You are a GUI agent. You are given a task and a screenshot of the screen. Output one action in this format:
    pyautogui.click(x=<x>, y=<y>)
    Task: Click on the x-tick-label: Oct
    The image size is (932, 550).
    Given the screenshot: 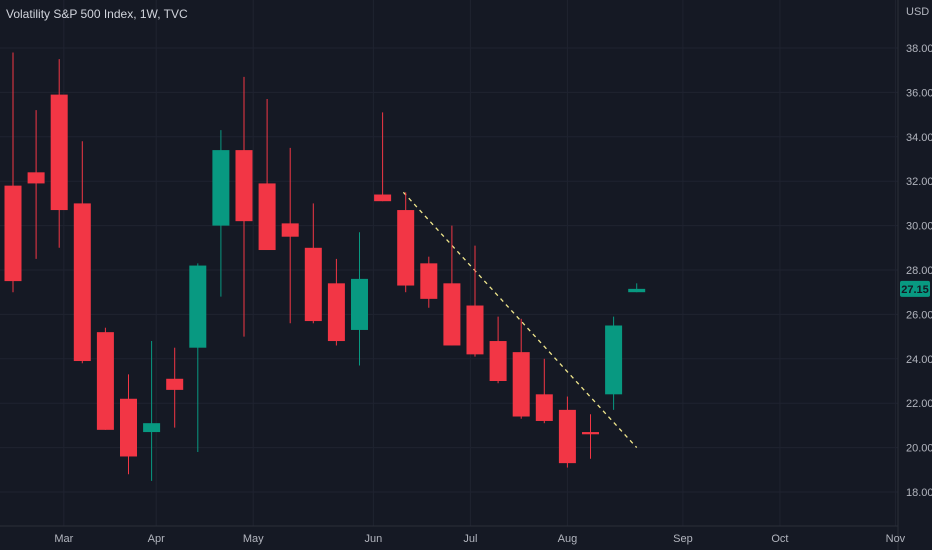 What is the action you would take?
    pyautogui.click(x=779, y=539)
    